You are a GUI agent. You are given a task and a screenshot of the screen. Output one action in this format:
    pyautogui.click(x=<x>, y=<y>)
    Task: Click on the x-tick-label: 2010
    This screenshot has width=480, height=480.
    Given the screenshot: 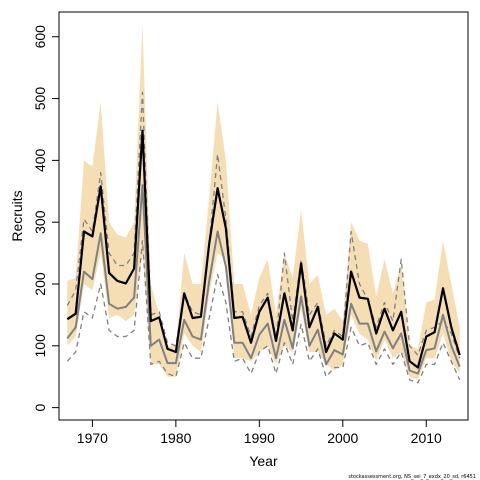 What is the action you would take?
    pyautogui.click(x=426, y=438)
    